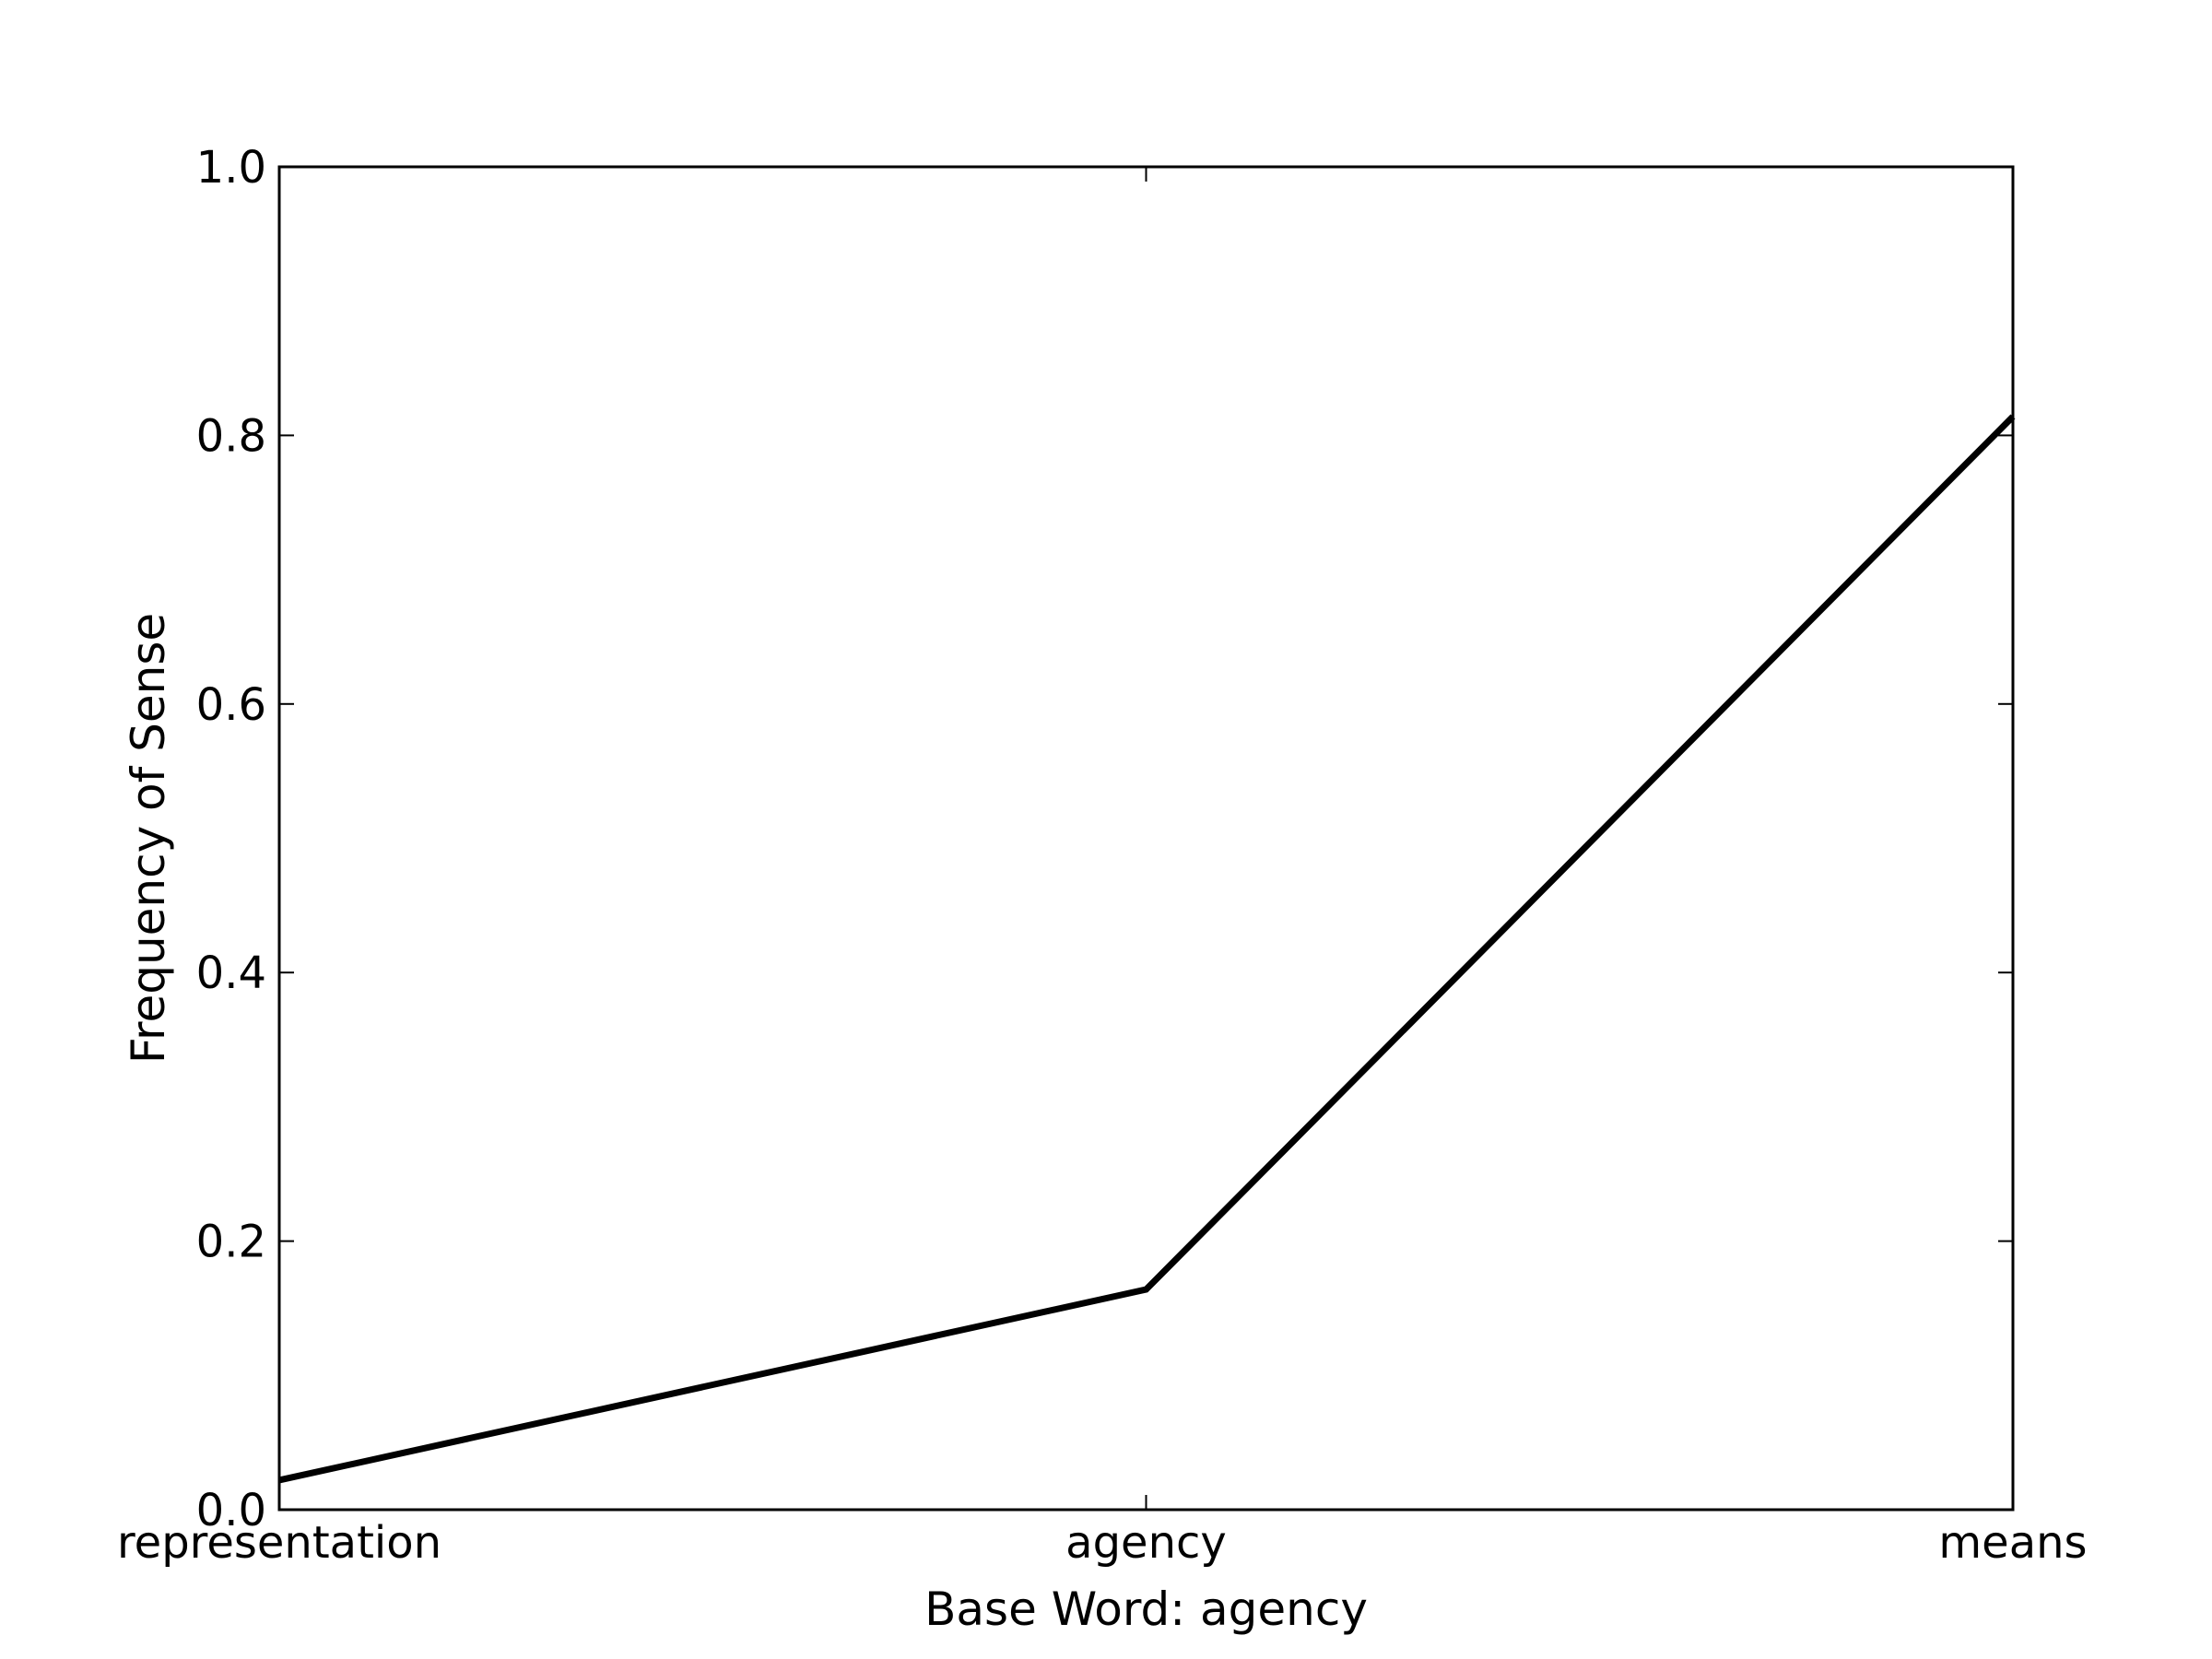 This screenshot has height=1659, width=2212. Describe the element at coordinates (231, 973) in the screenshot. I see `y-tick-label: 0.4` at that location.